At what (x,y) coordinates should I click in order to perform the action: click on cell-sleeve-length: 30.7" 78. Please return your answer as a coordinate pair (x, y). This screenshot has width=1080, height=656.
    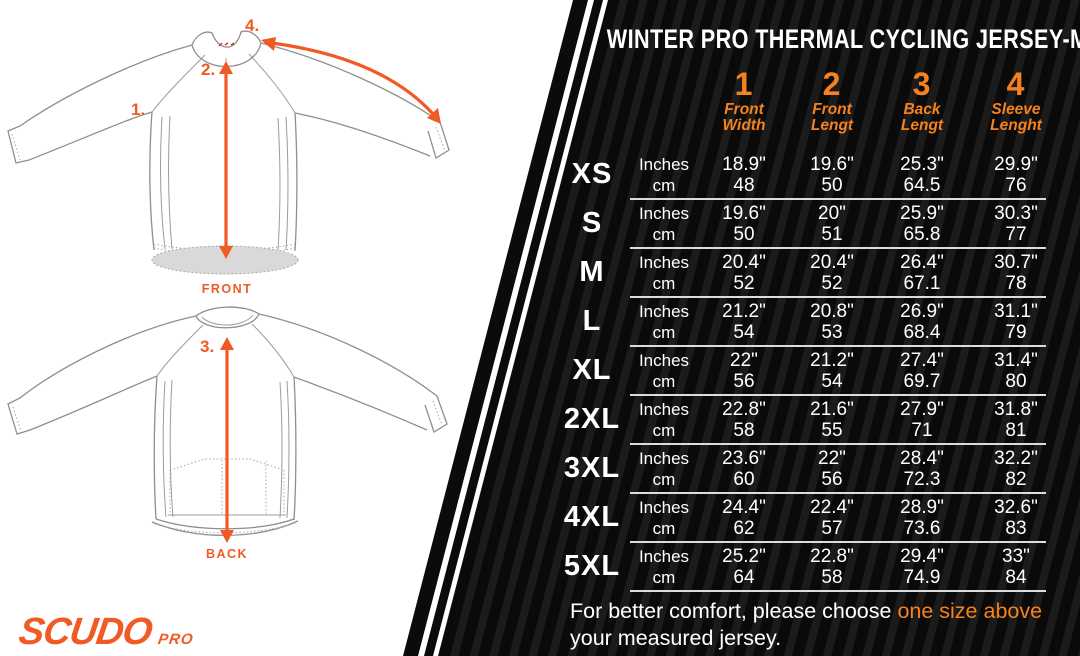
    Looking at the image, I should click on (1016, 272).